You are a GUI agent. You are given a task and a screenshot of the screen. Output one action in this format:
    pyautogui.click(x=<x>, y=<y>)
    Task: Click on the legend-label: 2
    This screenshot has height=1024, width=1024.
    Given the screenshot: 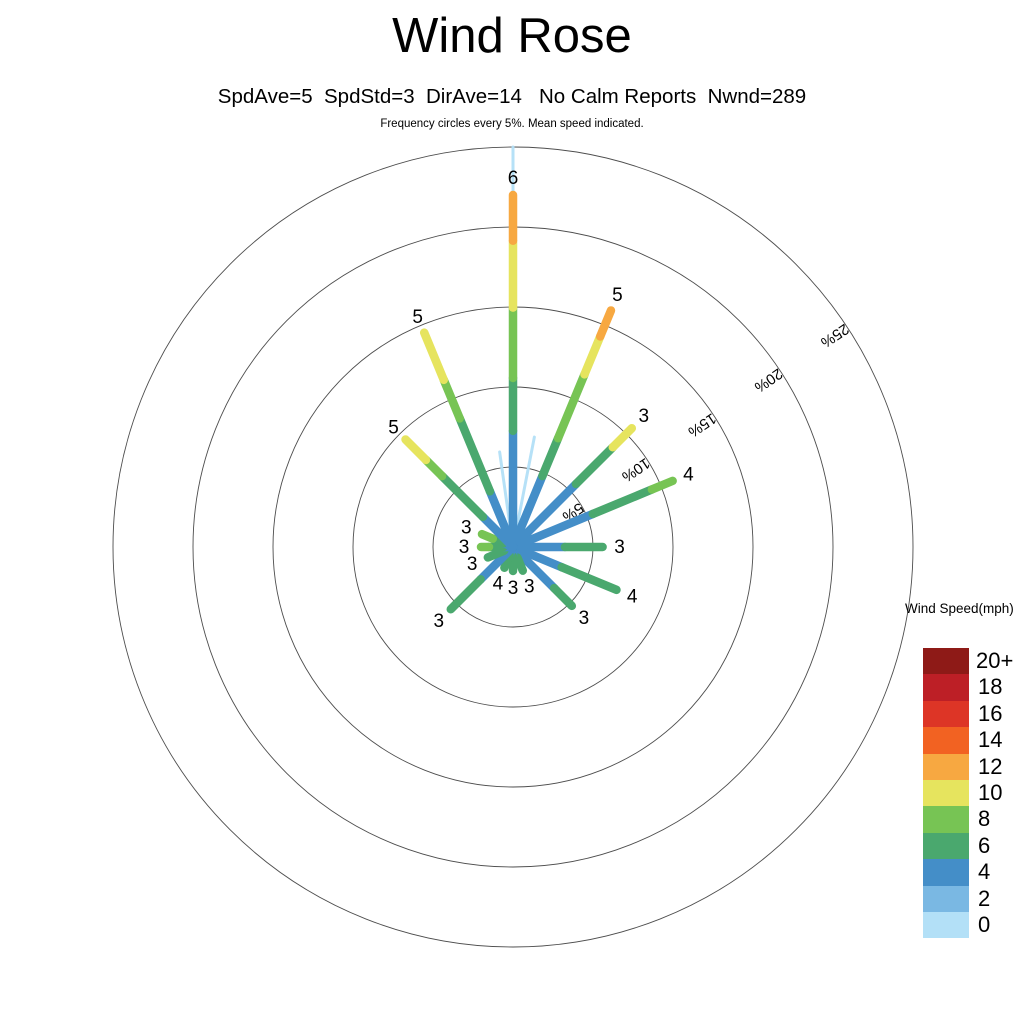 What is the action you would take?
    pyautogui.click(x=984, y=898)
    